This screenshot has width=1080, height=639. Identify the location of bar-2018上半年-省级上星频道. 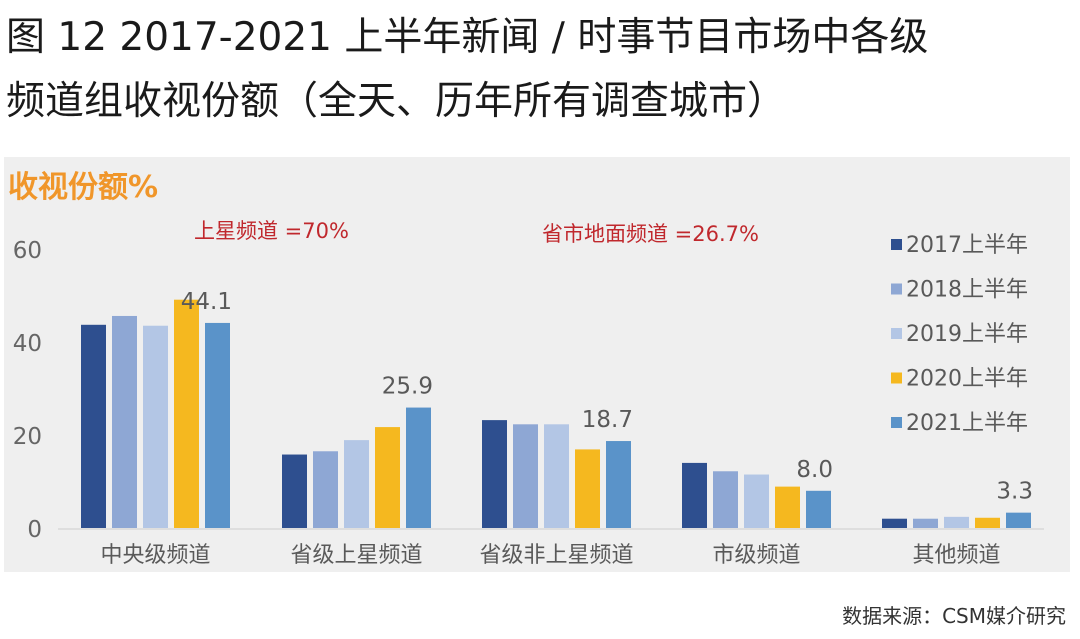
(325, 489).